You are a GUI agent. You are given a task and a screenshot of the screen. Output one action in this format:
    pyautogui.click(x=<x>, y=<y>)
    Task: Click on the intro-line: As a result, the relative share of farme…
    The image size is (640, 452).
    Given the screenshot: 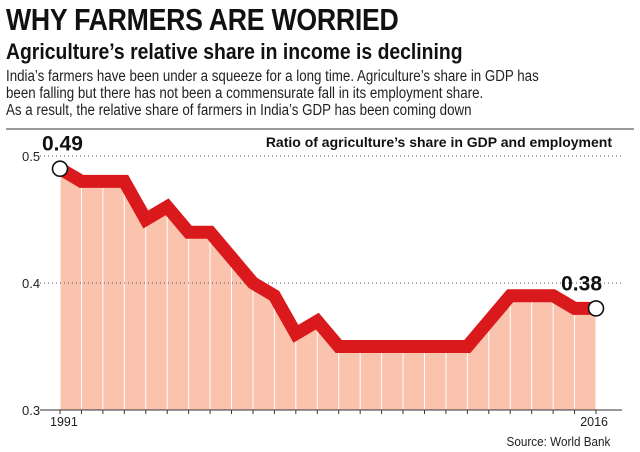 What is the action you would take?
    pyautogui.click(x=239, y=110)
    